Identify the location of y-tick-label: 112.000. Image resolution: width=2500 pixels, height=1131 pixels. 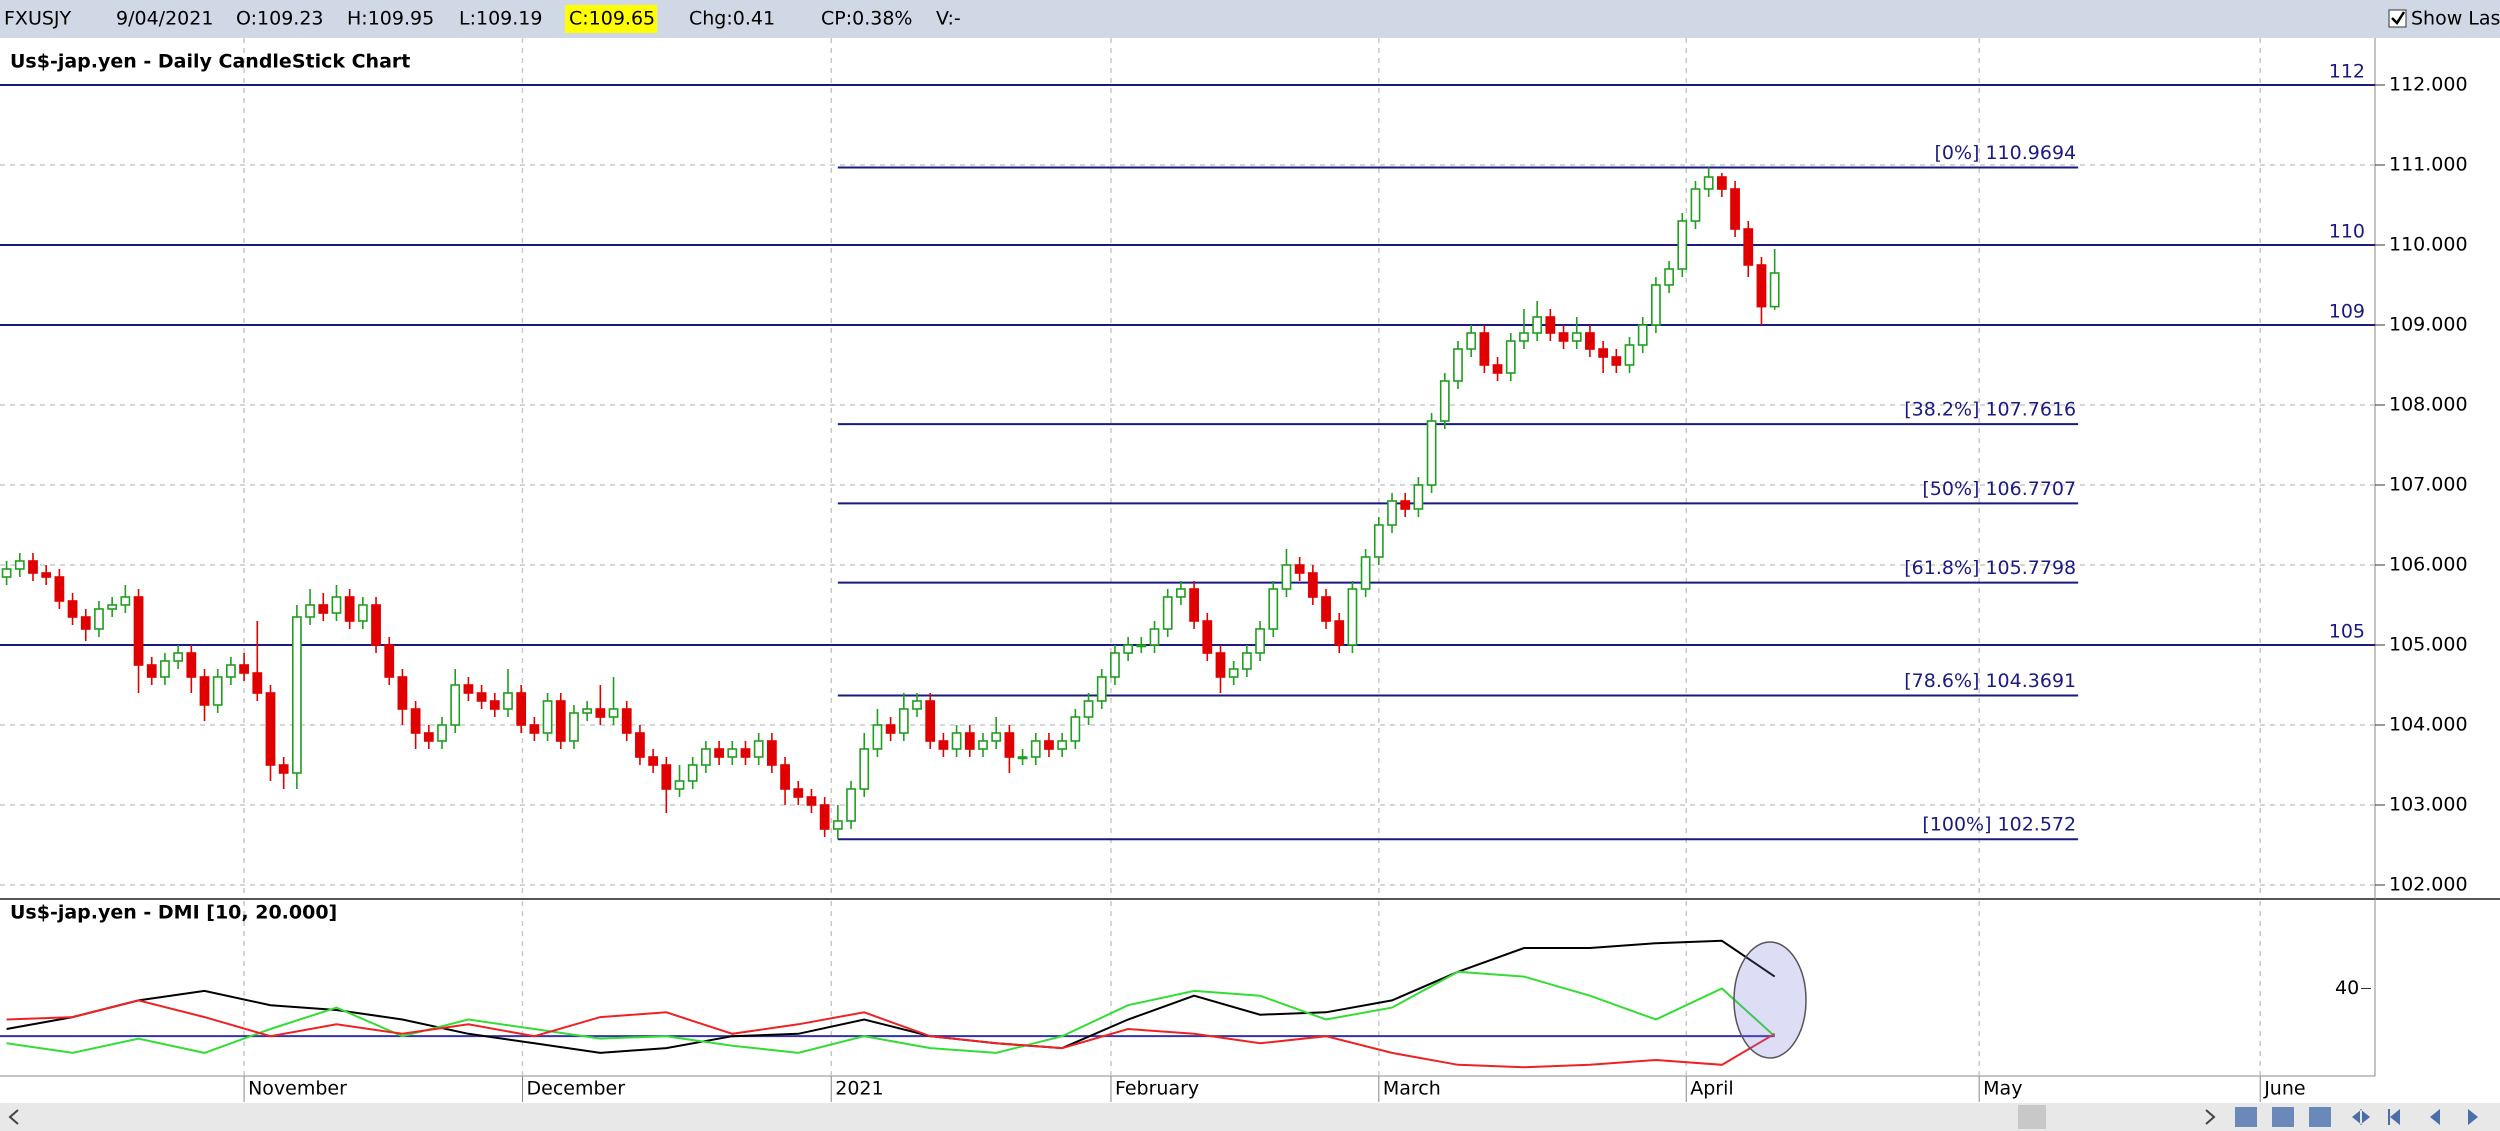
(2428, 85).